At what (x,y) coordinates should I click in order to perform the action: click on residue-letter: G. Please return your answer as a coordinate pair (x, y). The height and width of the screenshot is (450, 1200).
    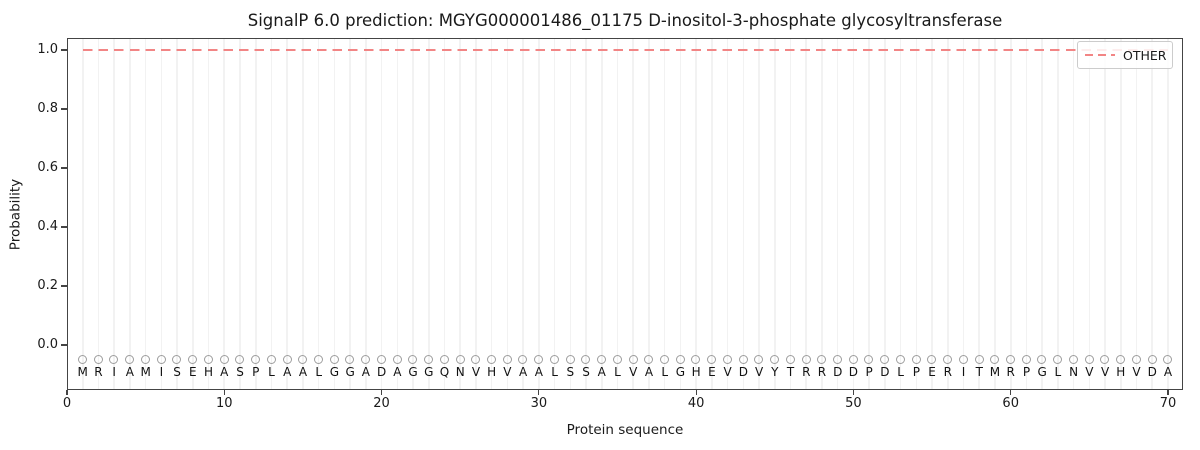
    Looking at the image, I should click on (413, 372).